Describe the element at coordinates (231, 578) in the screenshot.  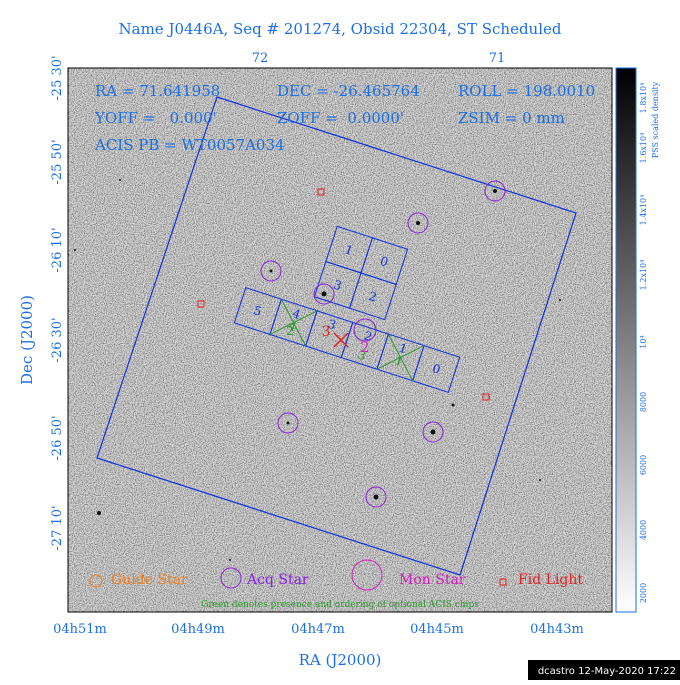
I see `legend-acq-icon` at that location.